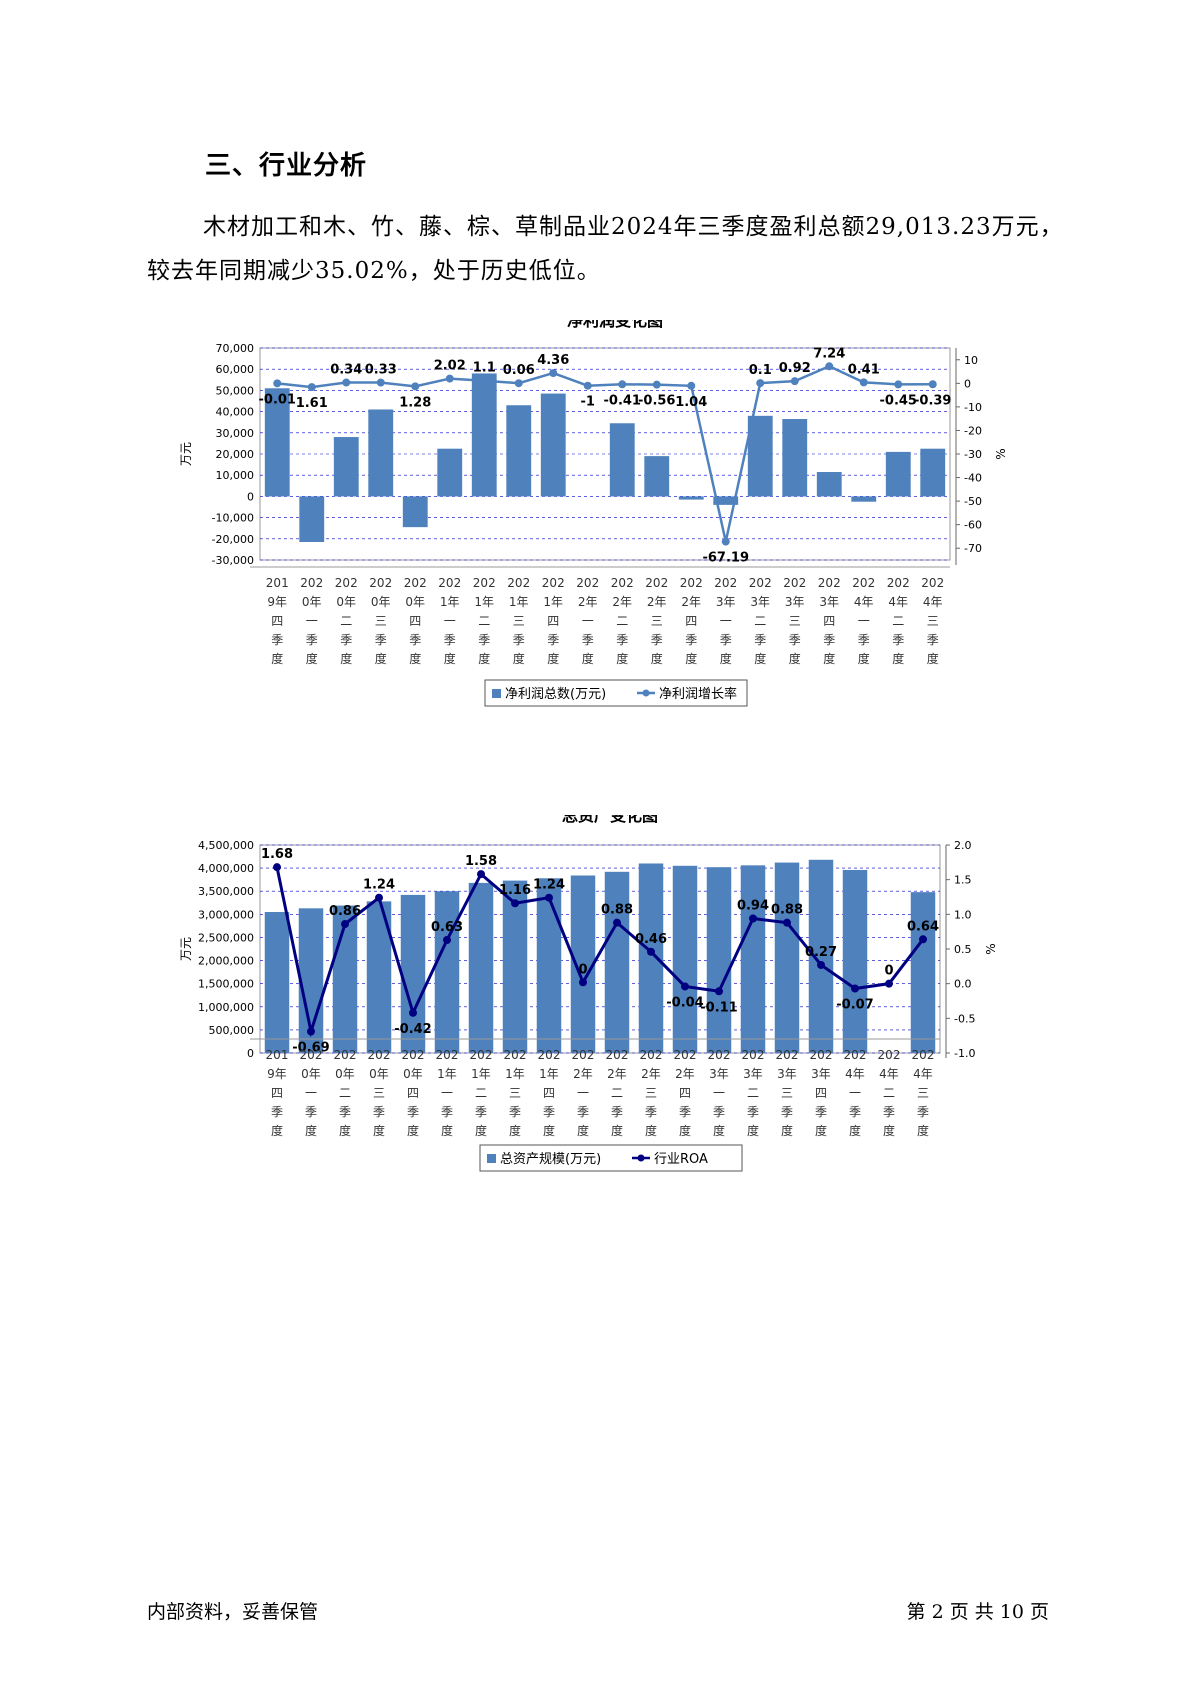 This screenshot has width=1191, height=1684. I want to click on data-label: -0.39, so click(932, 400).